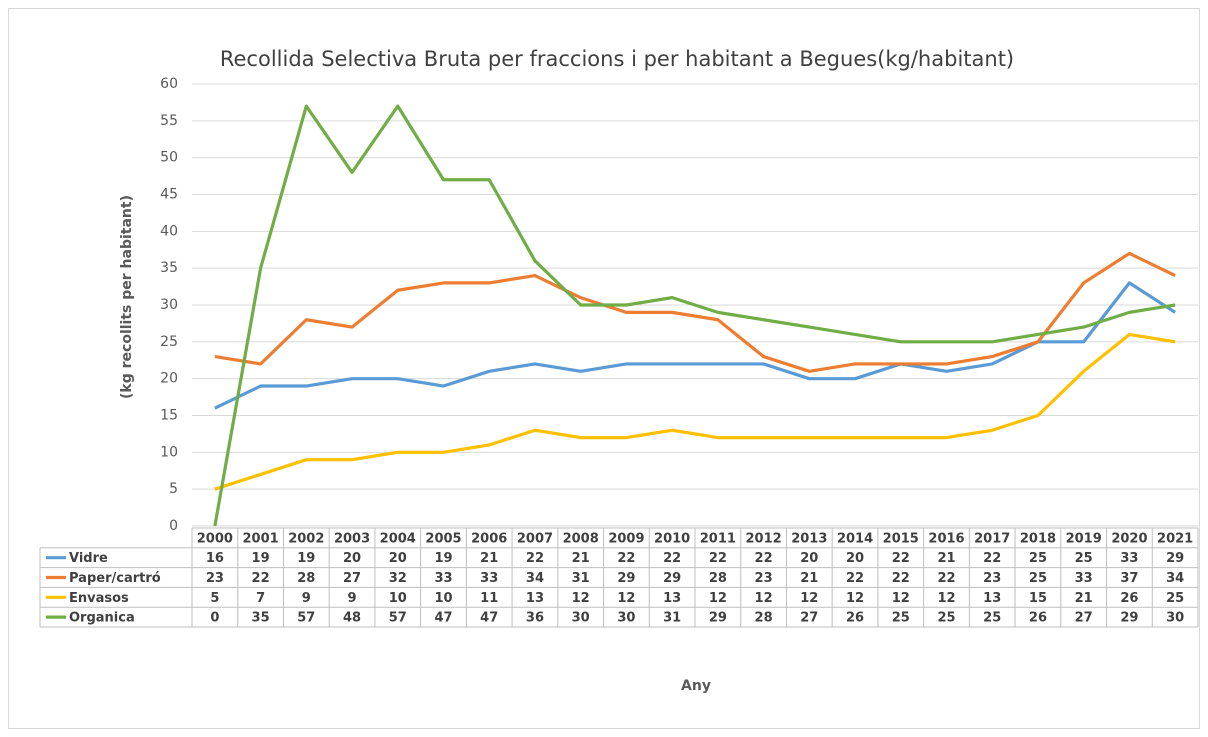  Describe the element at coordinates (535, 618) in the screenshot. I see `table-value: 36` at that location.